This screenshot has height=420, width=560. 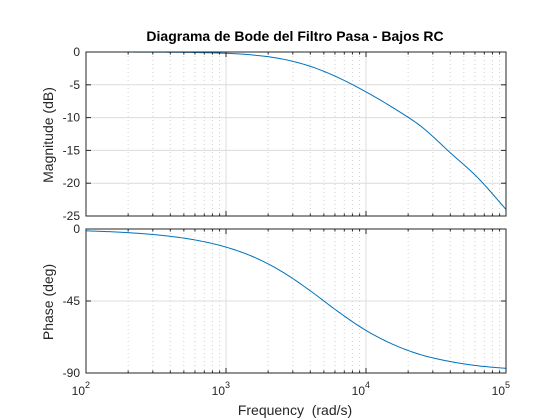 What do you see at coordinates (48, 135) in the screenshot?
I see `magnitude-y-axis-label: Magnitude (dB)` at bounding box center [48, 135].